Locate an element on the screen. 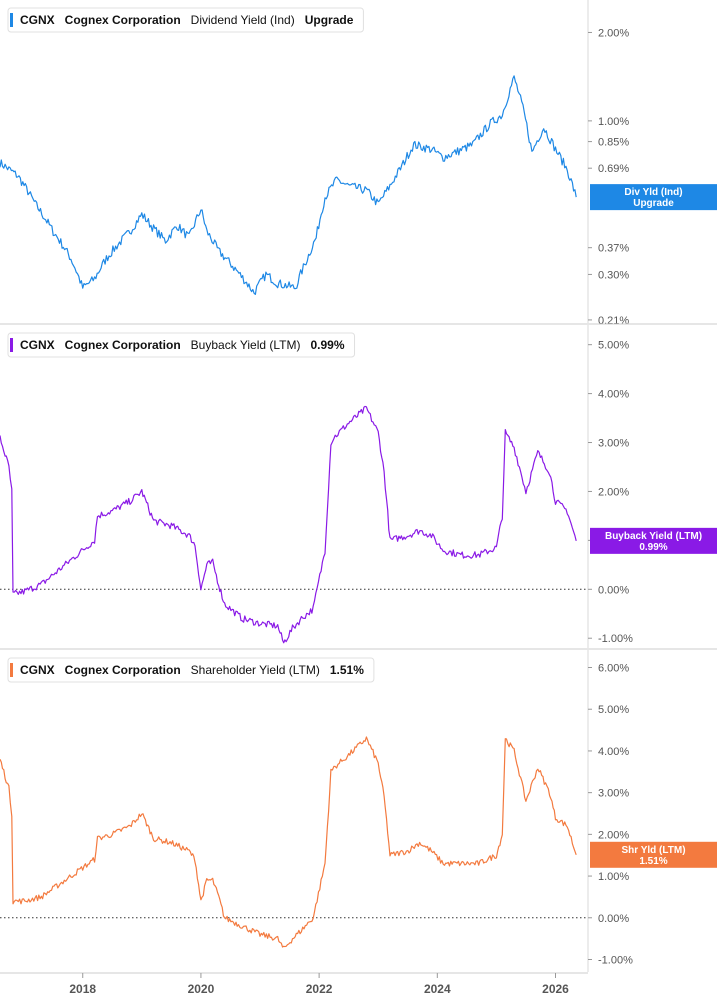 This screenshot has height=1005, width=717. y-tick-label: 0.21% is located at coordinates (613, 321).